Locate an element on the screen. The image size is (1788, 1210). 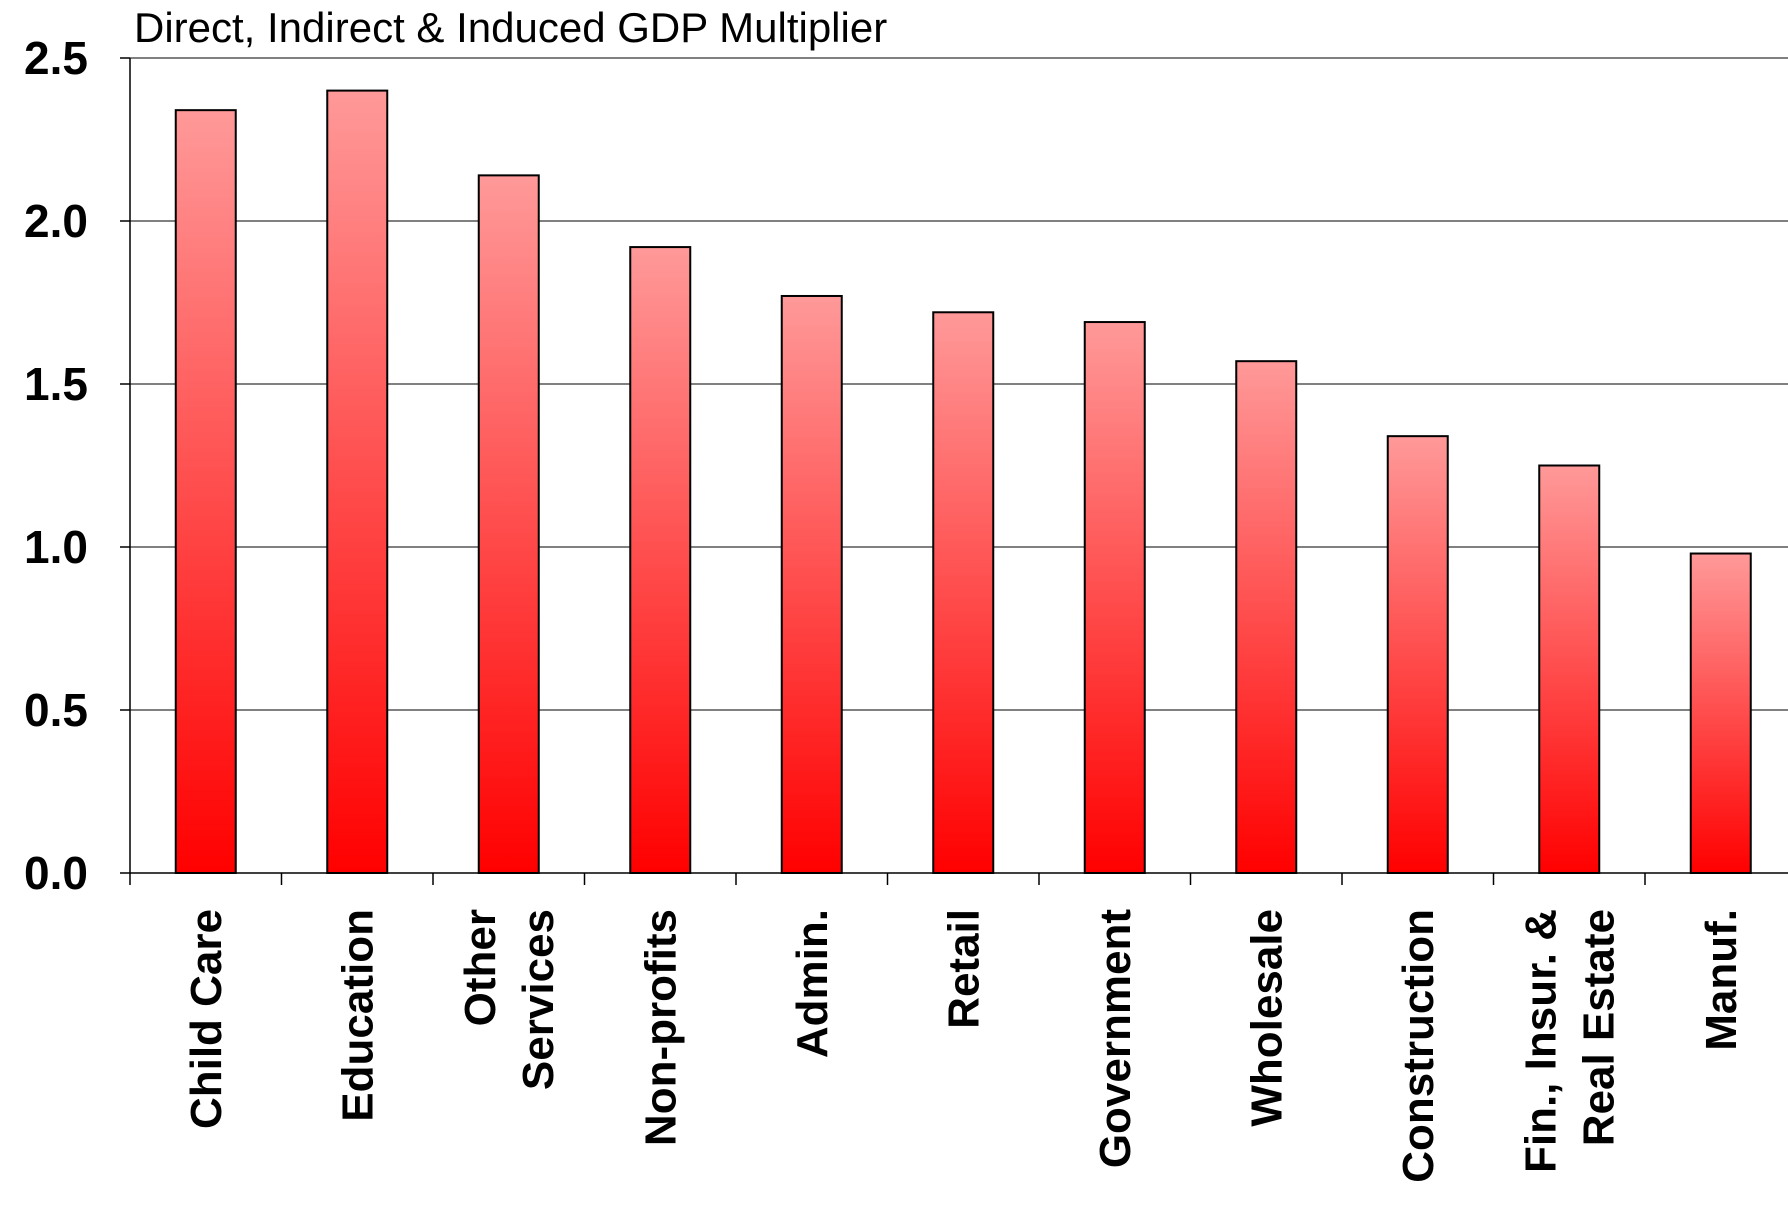
x-tick-label: Wholesale is located at coordinates (1266, 1018).